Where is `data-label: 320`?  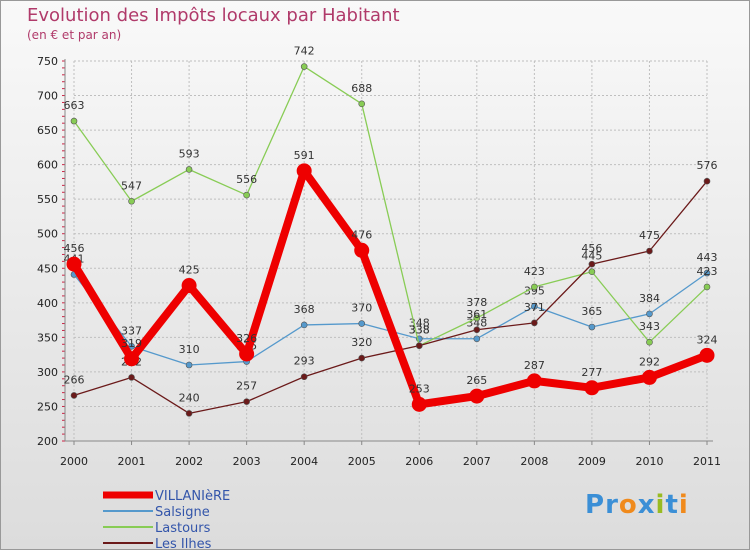 data-label: 320 is located at coordinates (361, 342).